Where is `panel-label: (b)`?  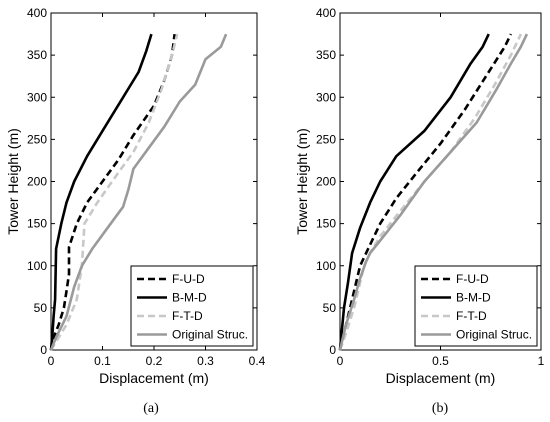
panel-label: (b) is located at coordinates (440, 408).